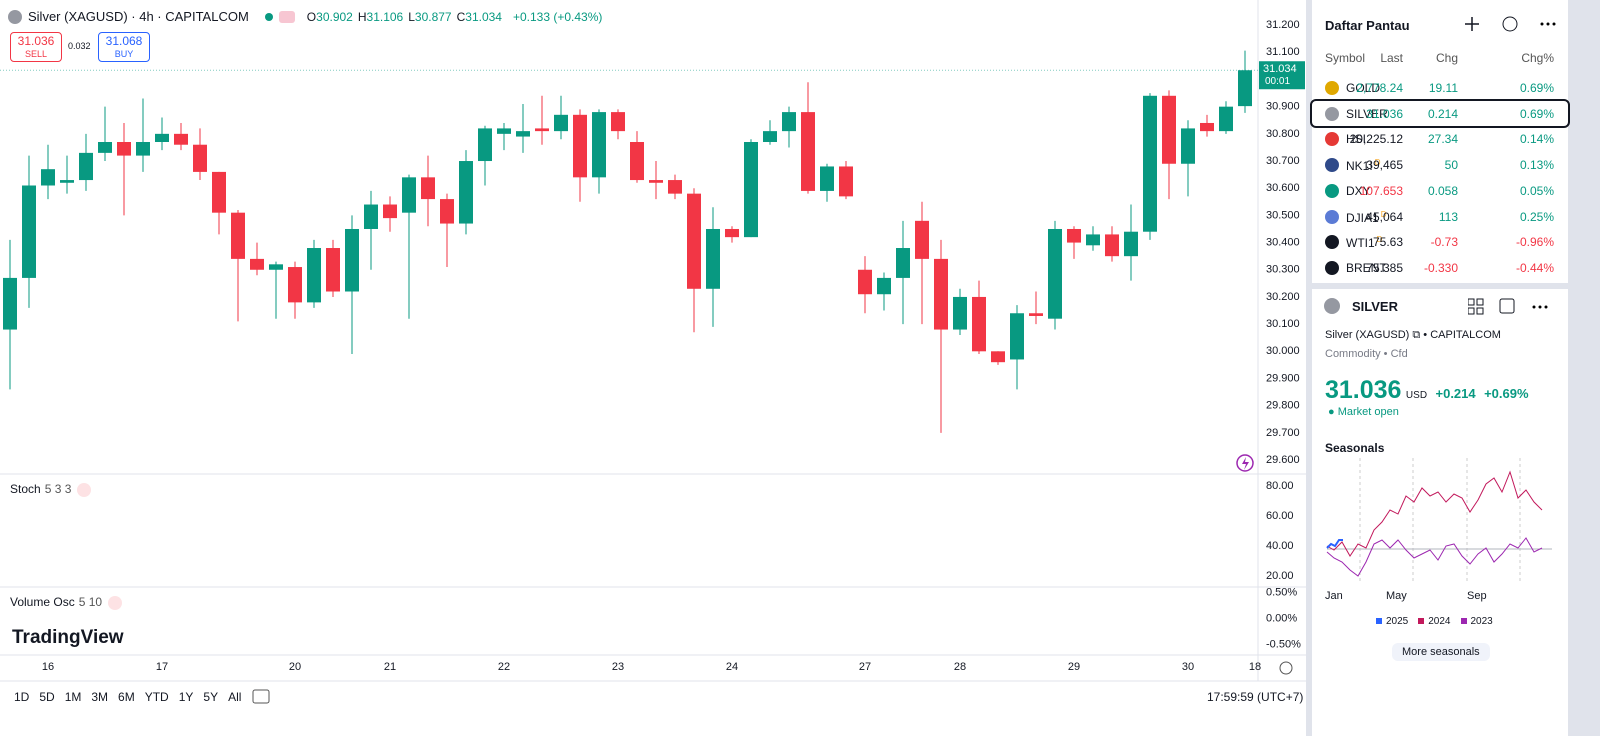 The height and width of the screenshot is (736, 1600). I want to click on detail-currency: USD, so click(1416, 395).